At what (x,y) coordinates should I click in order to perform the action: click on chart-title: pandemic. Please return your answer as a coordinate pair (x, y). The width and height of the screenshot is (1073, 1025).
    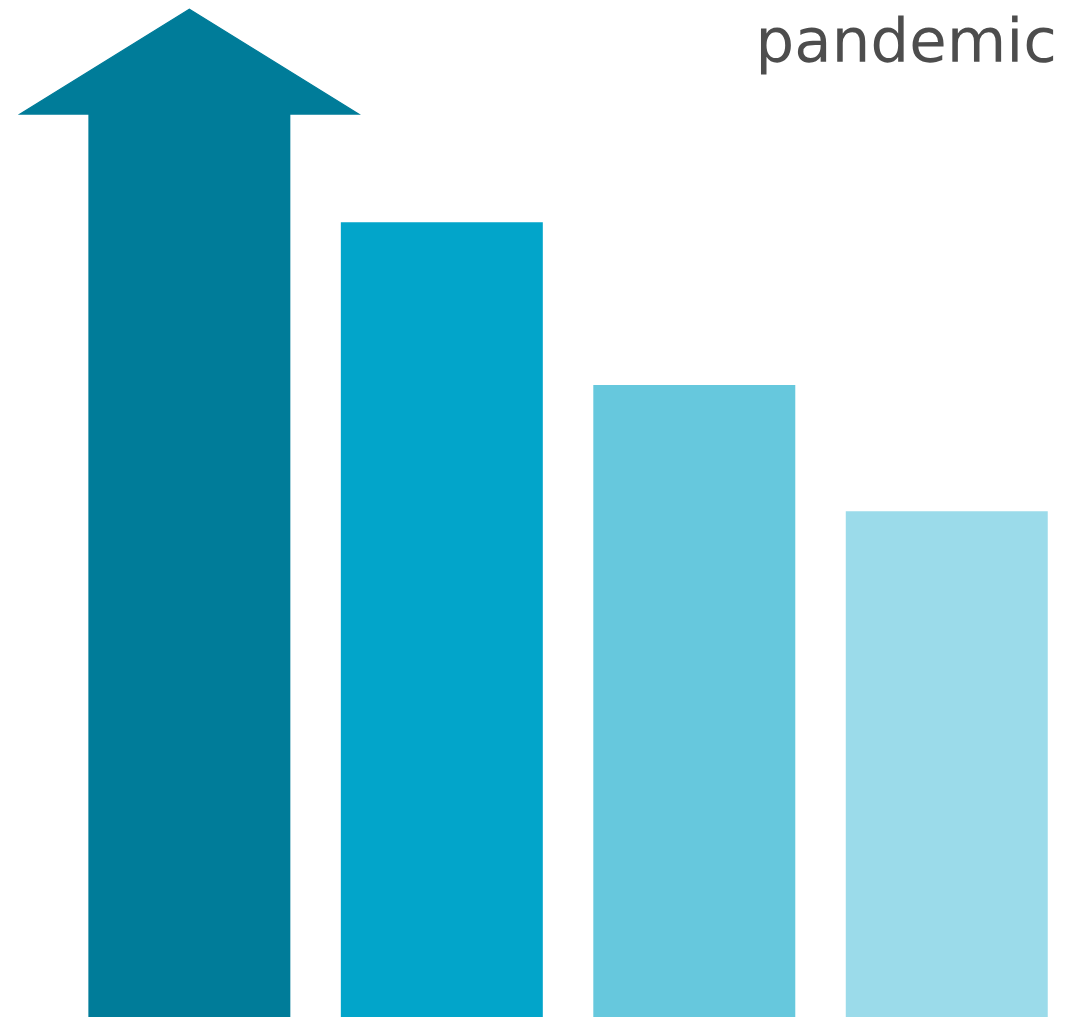
    Looking at the image, I should click on (907, 45).